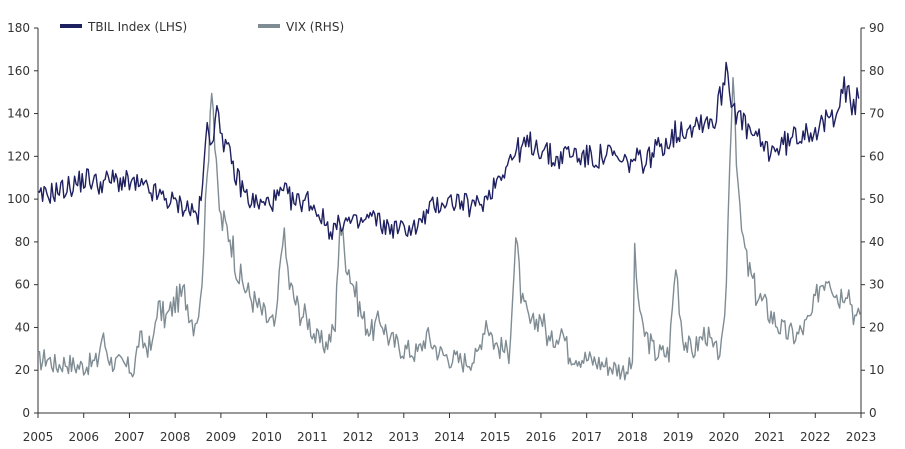 The width and height of the screenshot is (905, 449). What do you see at coordinates (266, 437) in the screenshot?
I see `x-tick-label: 2010` at bounding box center [266, 437].